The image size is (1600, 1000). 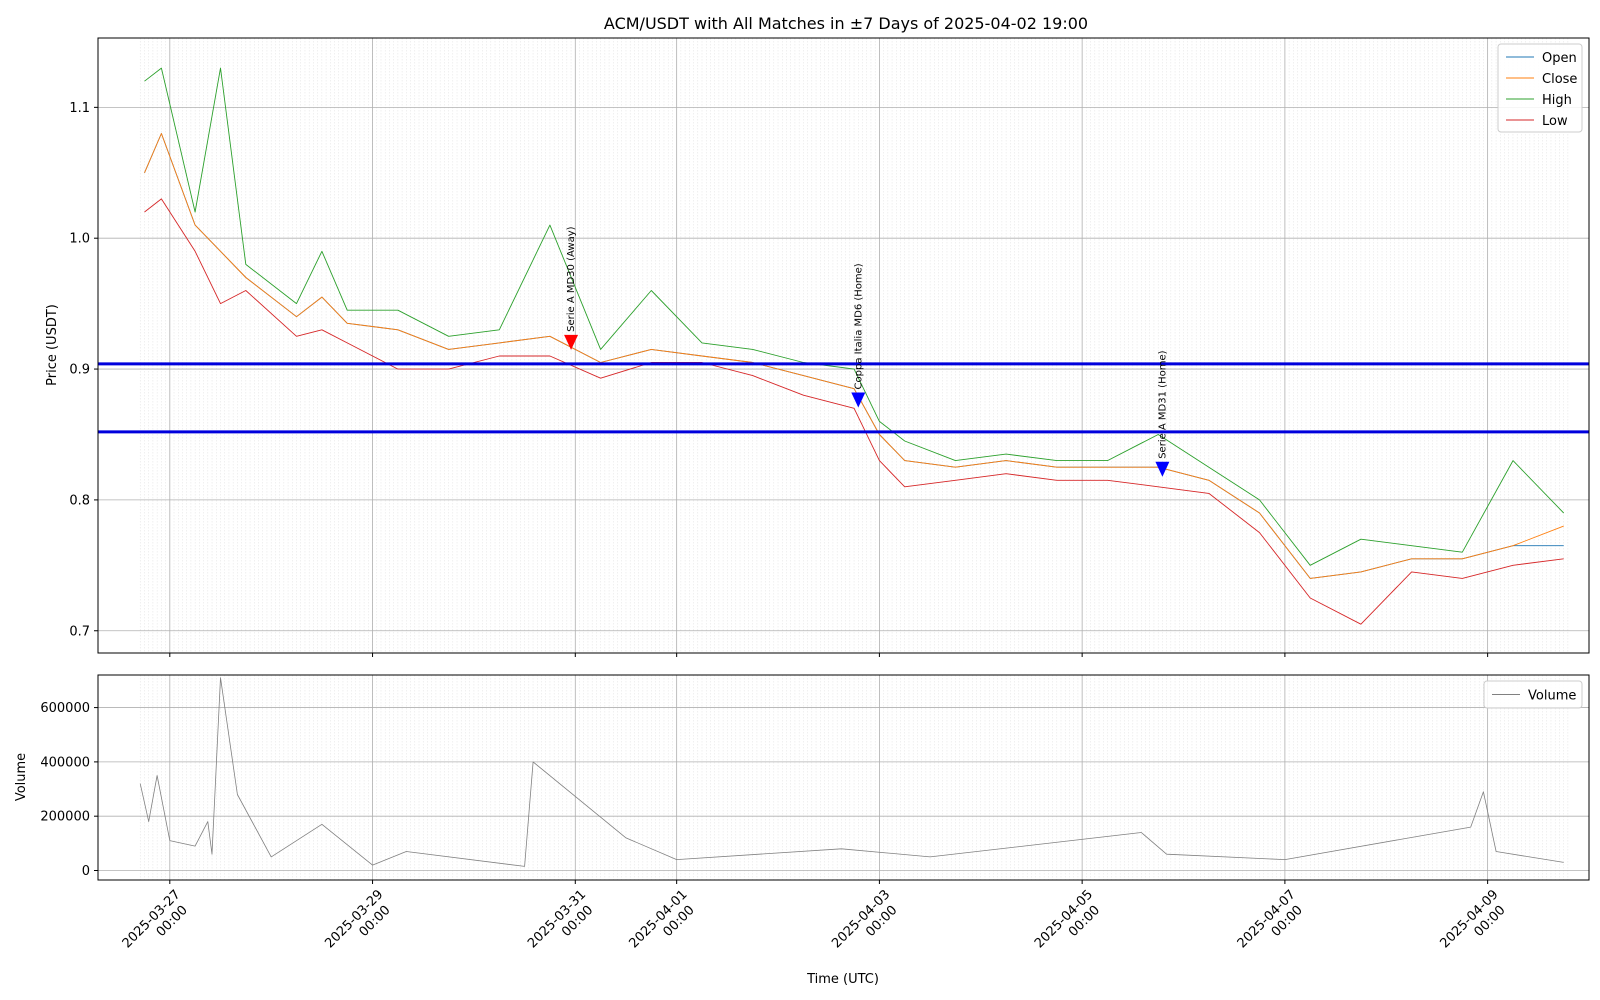 What do you see at coordinates (1557, 100) in the screenshot?
I see `legend-label-high: High` at bounding box center [1557, 100].